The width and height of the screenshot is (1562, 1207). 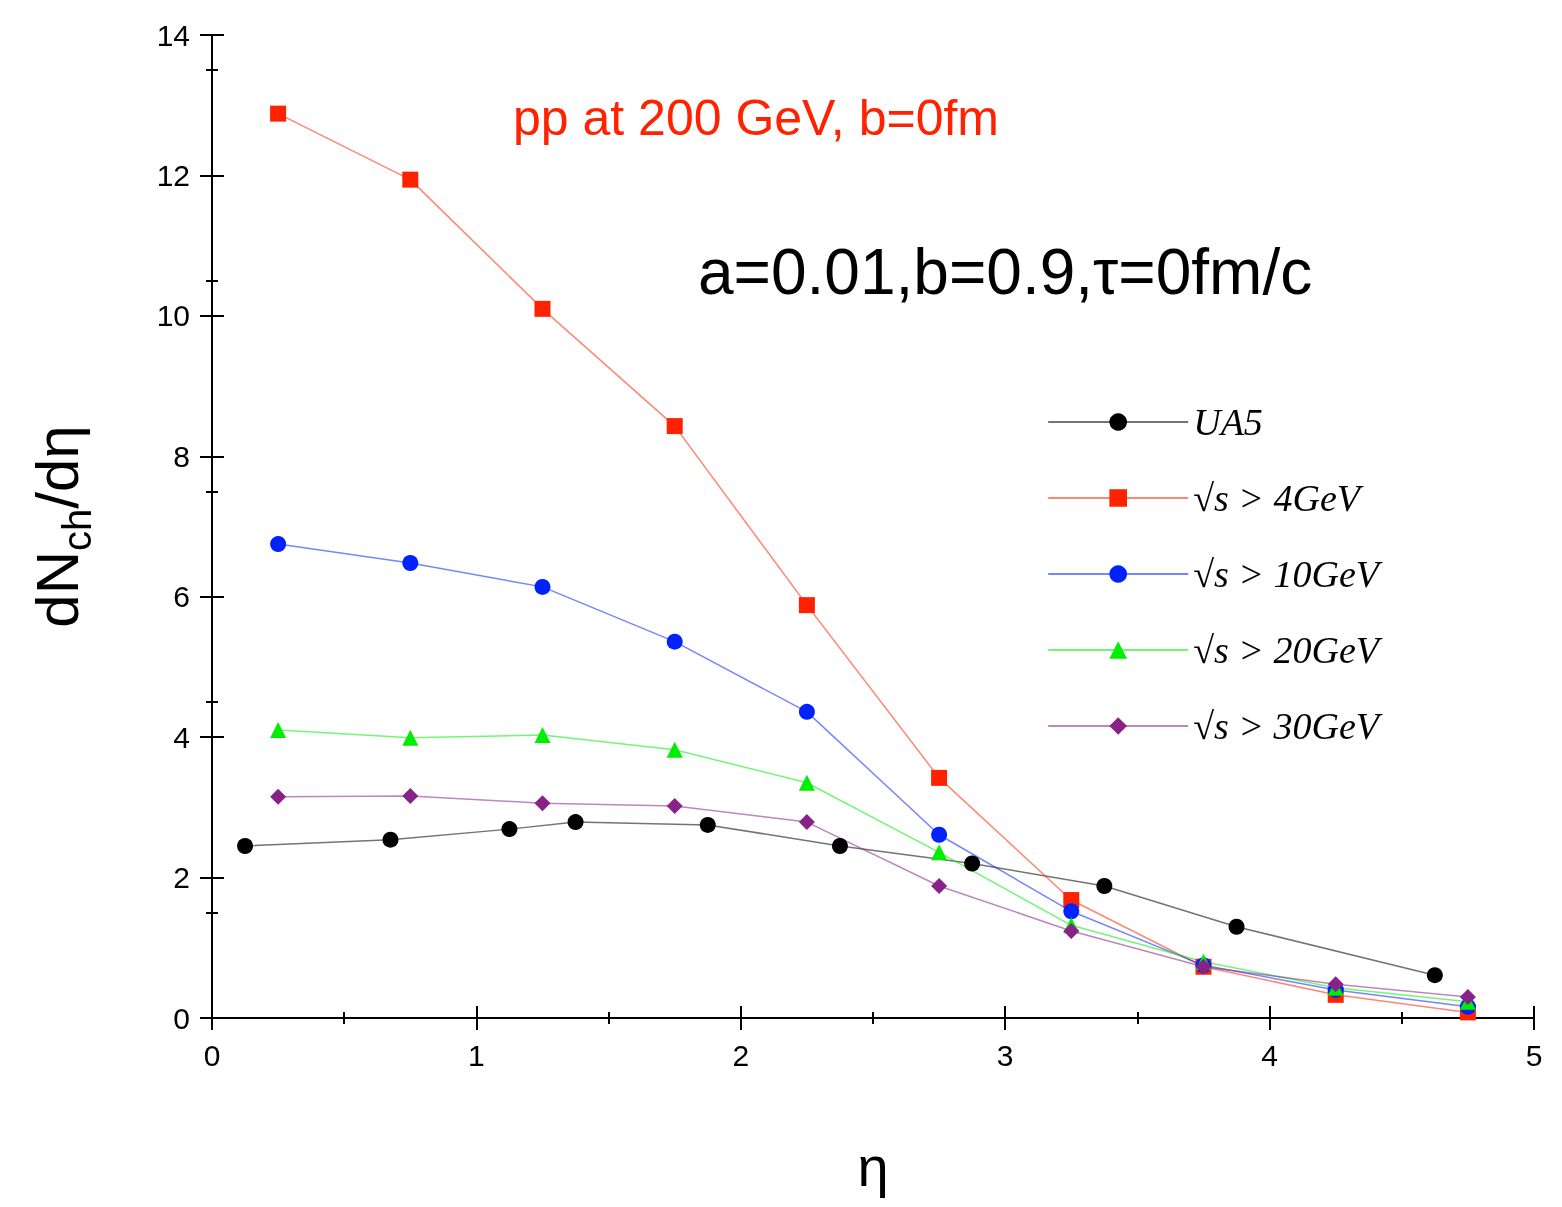 I want to click on y-tick-label: 14, so click(x=173, y=35).